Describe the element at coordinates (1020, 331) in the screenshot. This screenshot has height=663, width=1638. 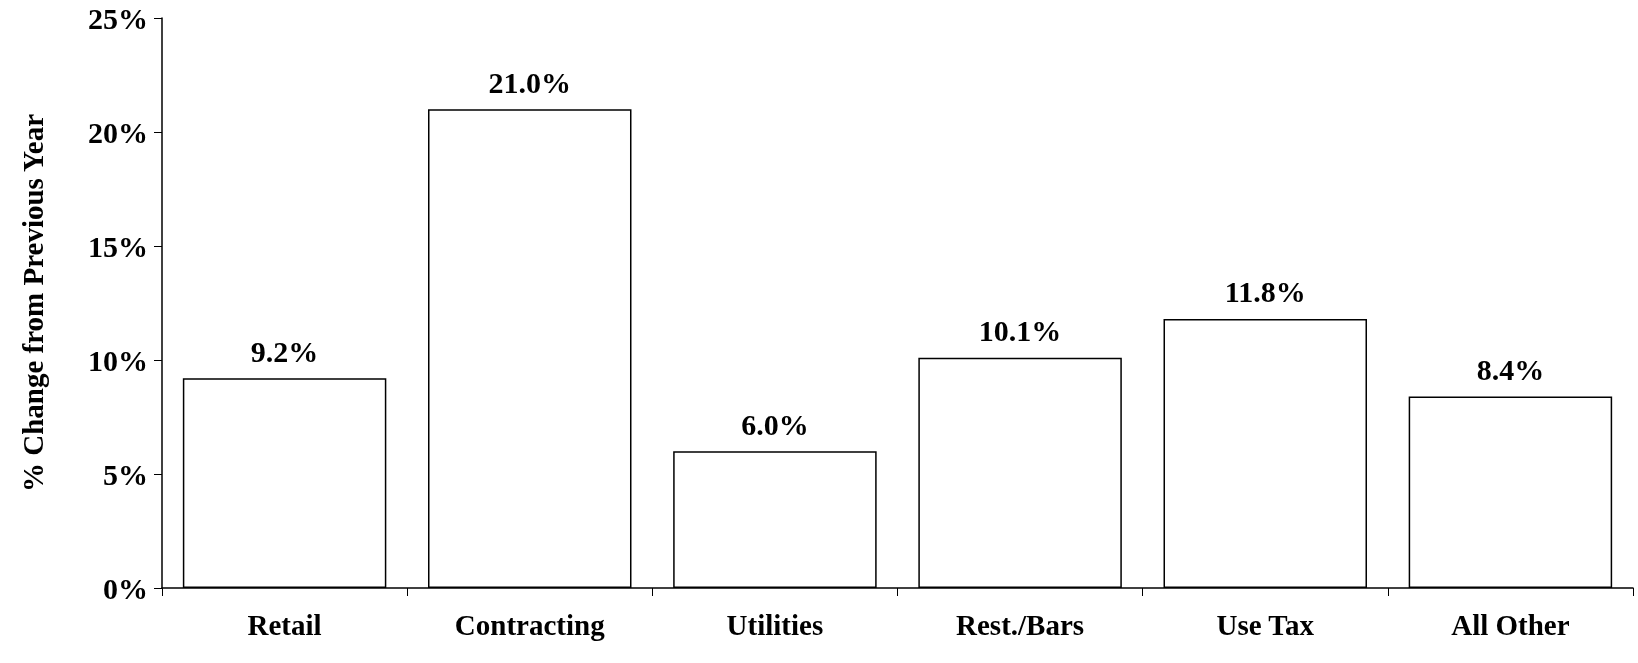
I see `data-label: 10.1%` at that location.